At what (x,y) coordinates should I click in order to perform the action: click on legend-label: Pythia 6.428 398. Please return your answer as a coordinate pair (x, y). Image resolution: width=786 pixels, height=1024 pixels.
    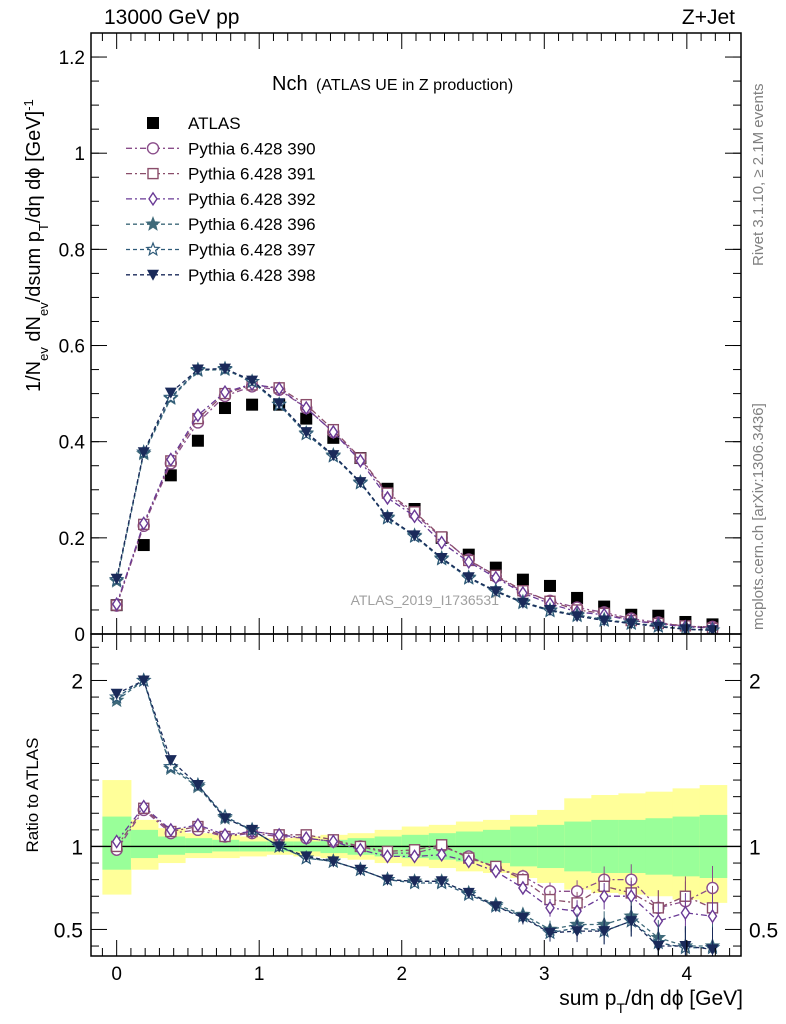
    Looking at the image, I should click on (252, 275).